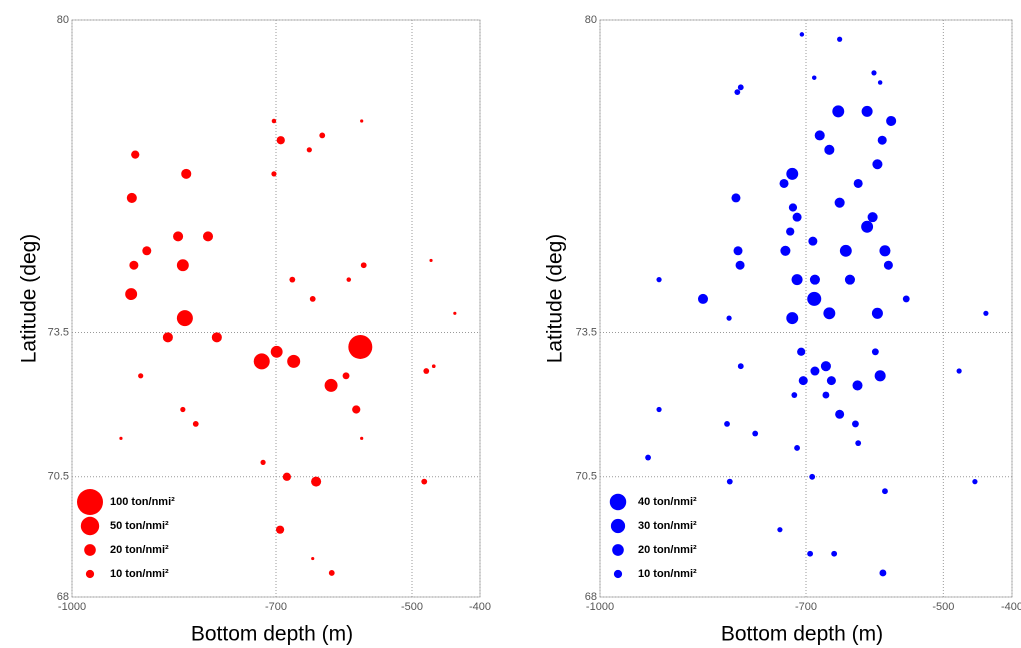 The width and height of the screenshot is (1021, 648). What do you see at coordinates (139, 526) in the screenshot?
I see `legend-label: 50 ton/nmi²` at bounding box center [139, 526].